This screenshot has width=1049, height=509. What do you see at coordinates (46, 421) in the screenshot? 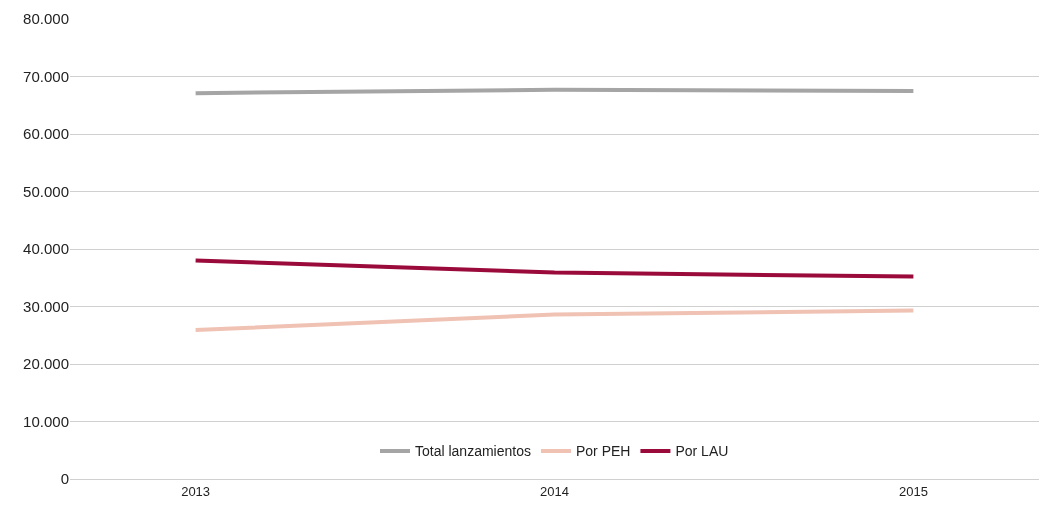
I see `y-tick-label: 10.000` at bounding box center [46, 421].